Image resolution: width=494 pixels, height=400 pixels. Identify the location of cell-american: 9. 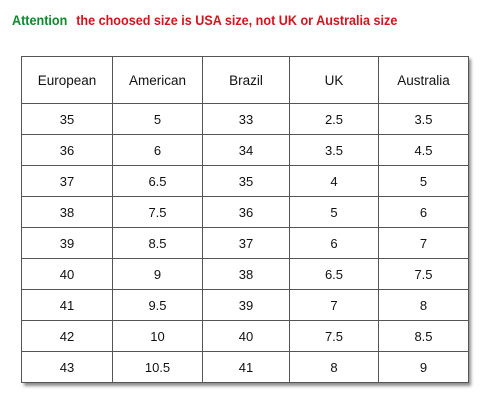
(157, 274).